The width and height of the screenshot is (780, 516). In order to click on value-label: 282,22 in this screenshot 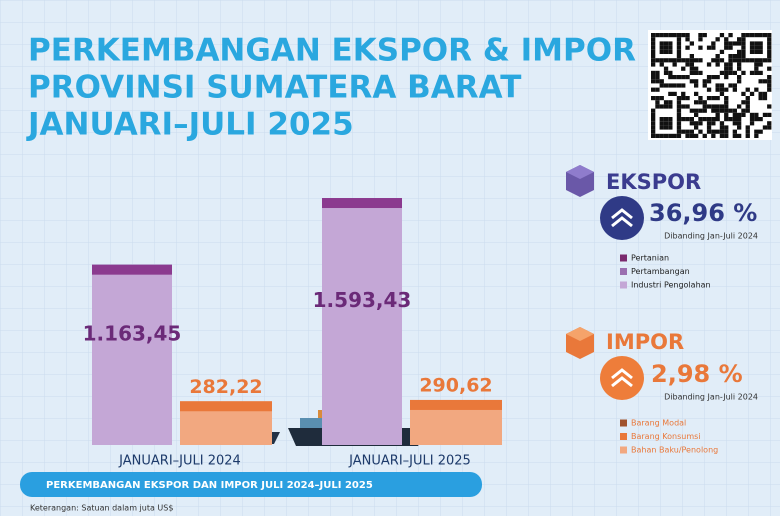, I will do `click(225, 387)`.